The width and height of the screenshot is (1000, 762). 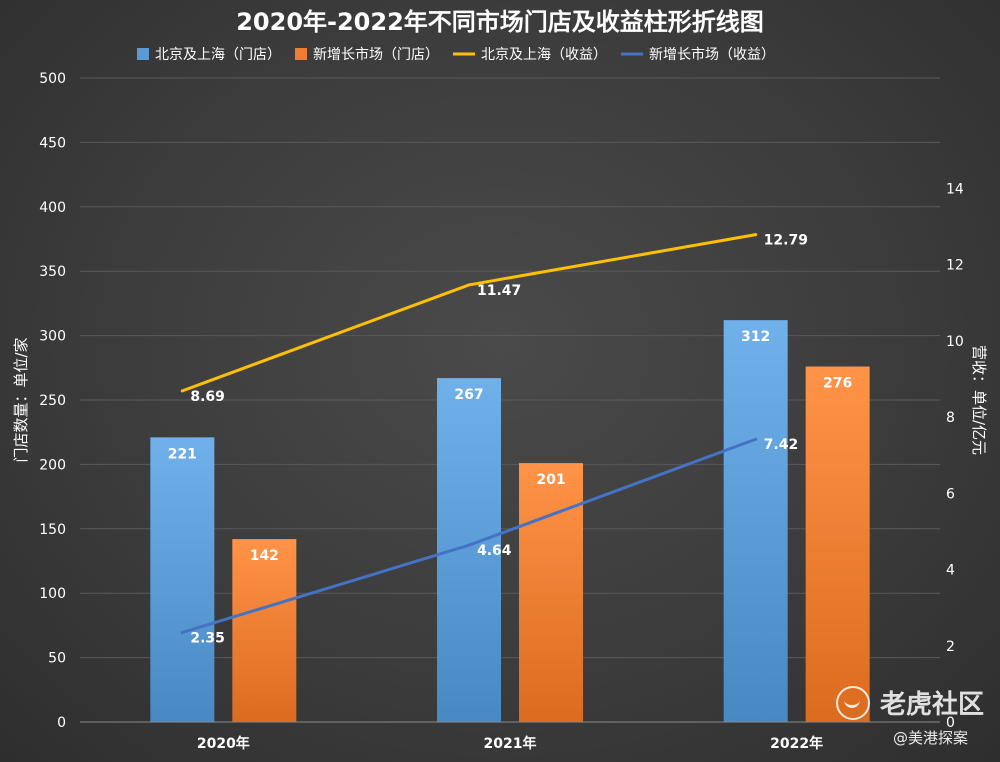 I want to click on line-data-label: 4.64, so click(x=494, y=551).